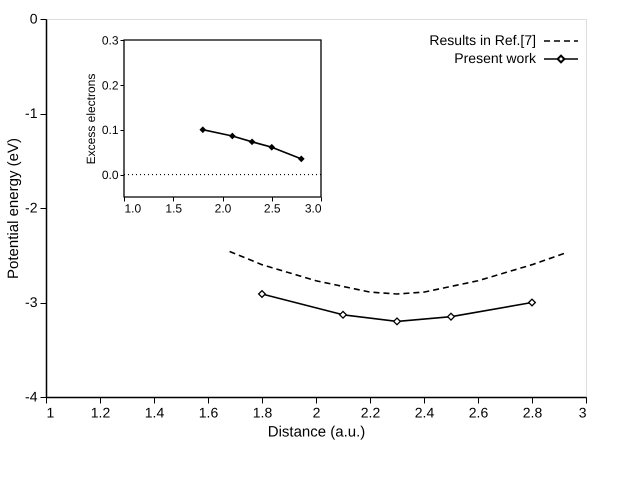 Image resolution: width=629 pixels, height=489 pixels. Describe the element at coordinates (424, 412) in the screenshot. I see `x-tick-label: 2.4` at that location.